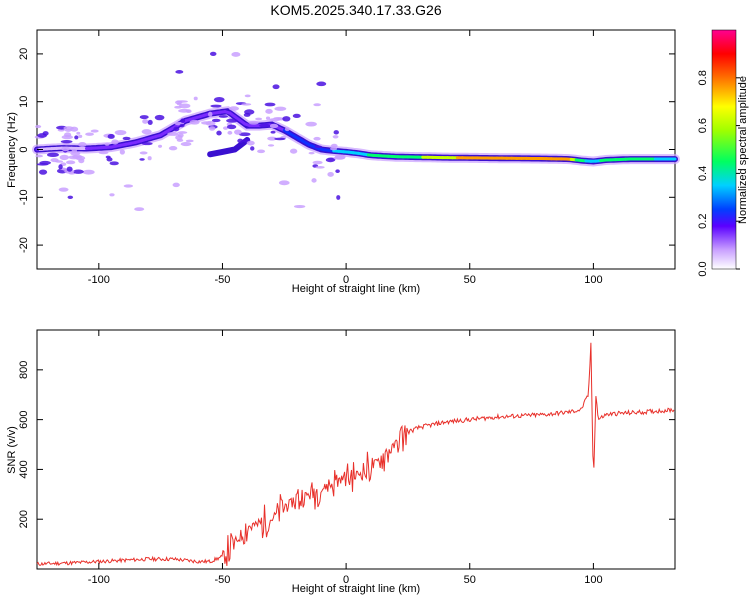 The width and height of the screenshot is (750, 600). Describe the element at coordinates (24, 370) in the screenshot. I see `snr-ytick-label: 800` at that location.